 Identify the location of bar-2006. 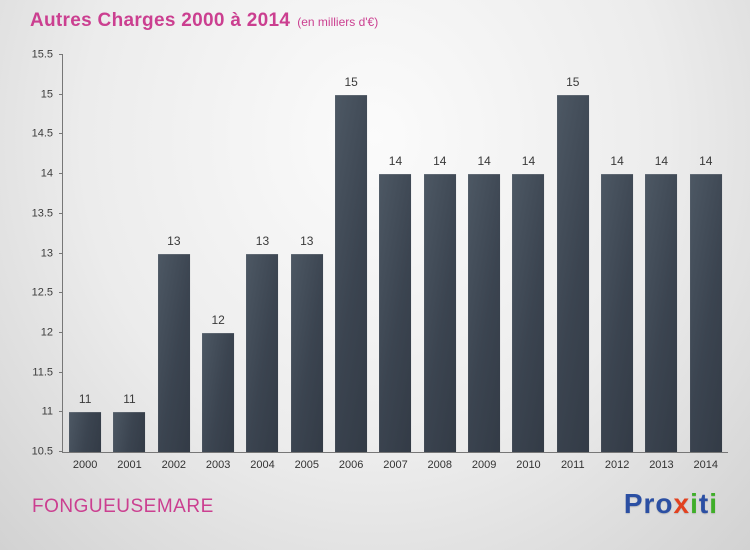
(351, 273).